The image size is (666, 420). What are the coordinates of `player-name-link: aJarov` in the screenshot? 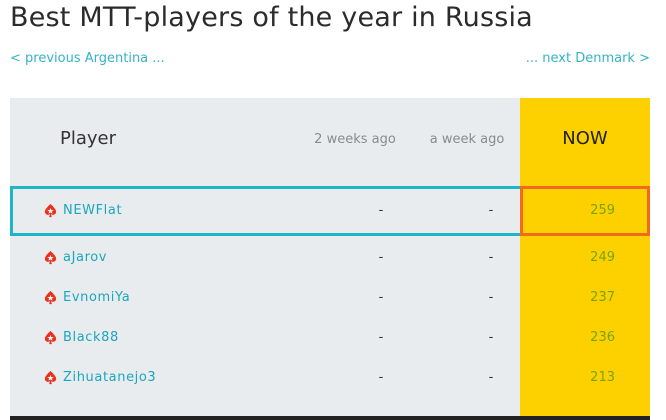 It's located at (85, 257).